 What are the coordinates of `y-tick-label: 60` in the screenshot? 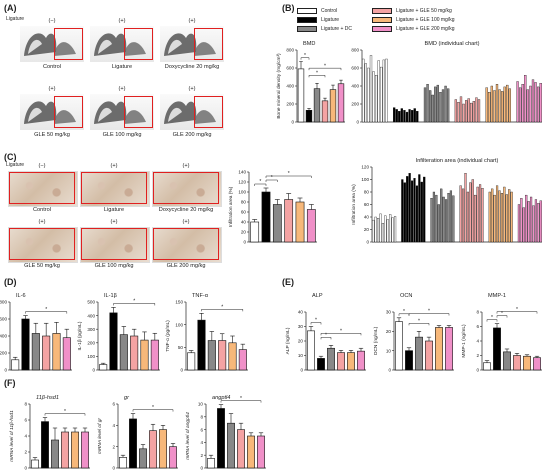 It's located at (244, 212).